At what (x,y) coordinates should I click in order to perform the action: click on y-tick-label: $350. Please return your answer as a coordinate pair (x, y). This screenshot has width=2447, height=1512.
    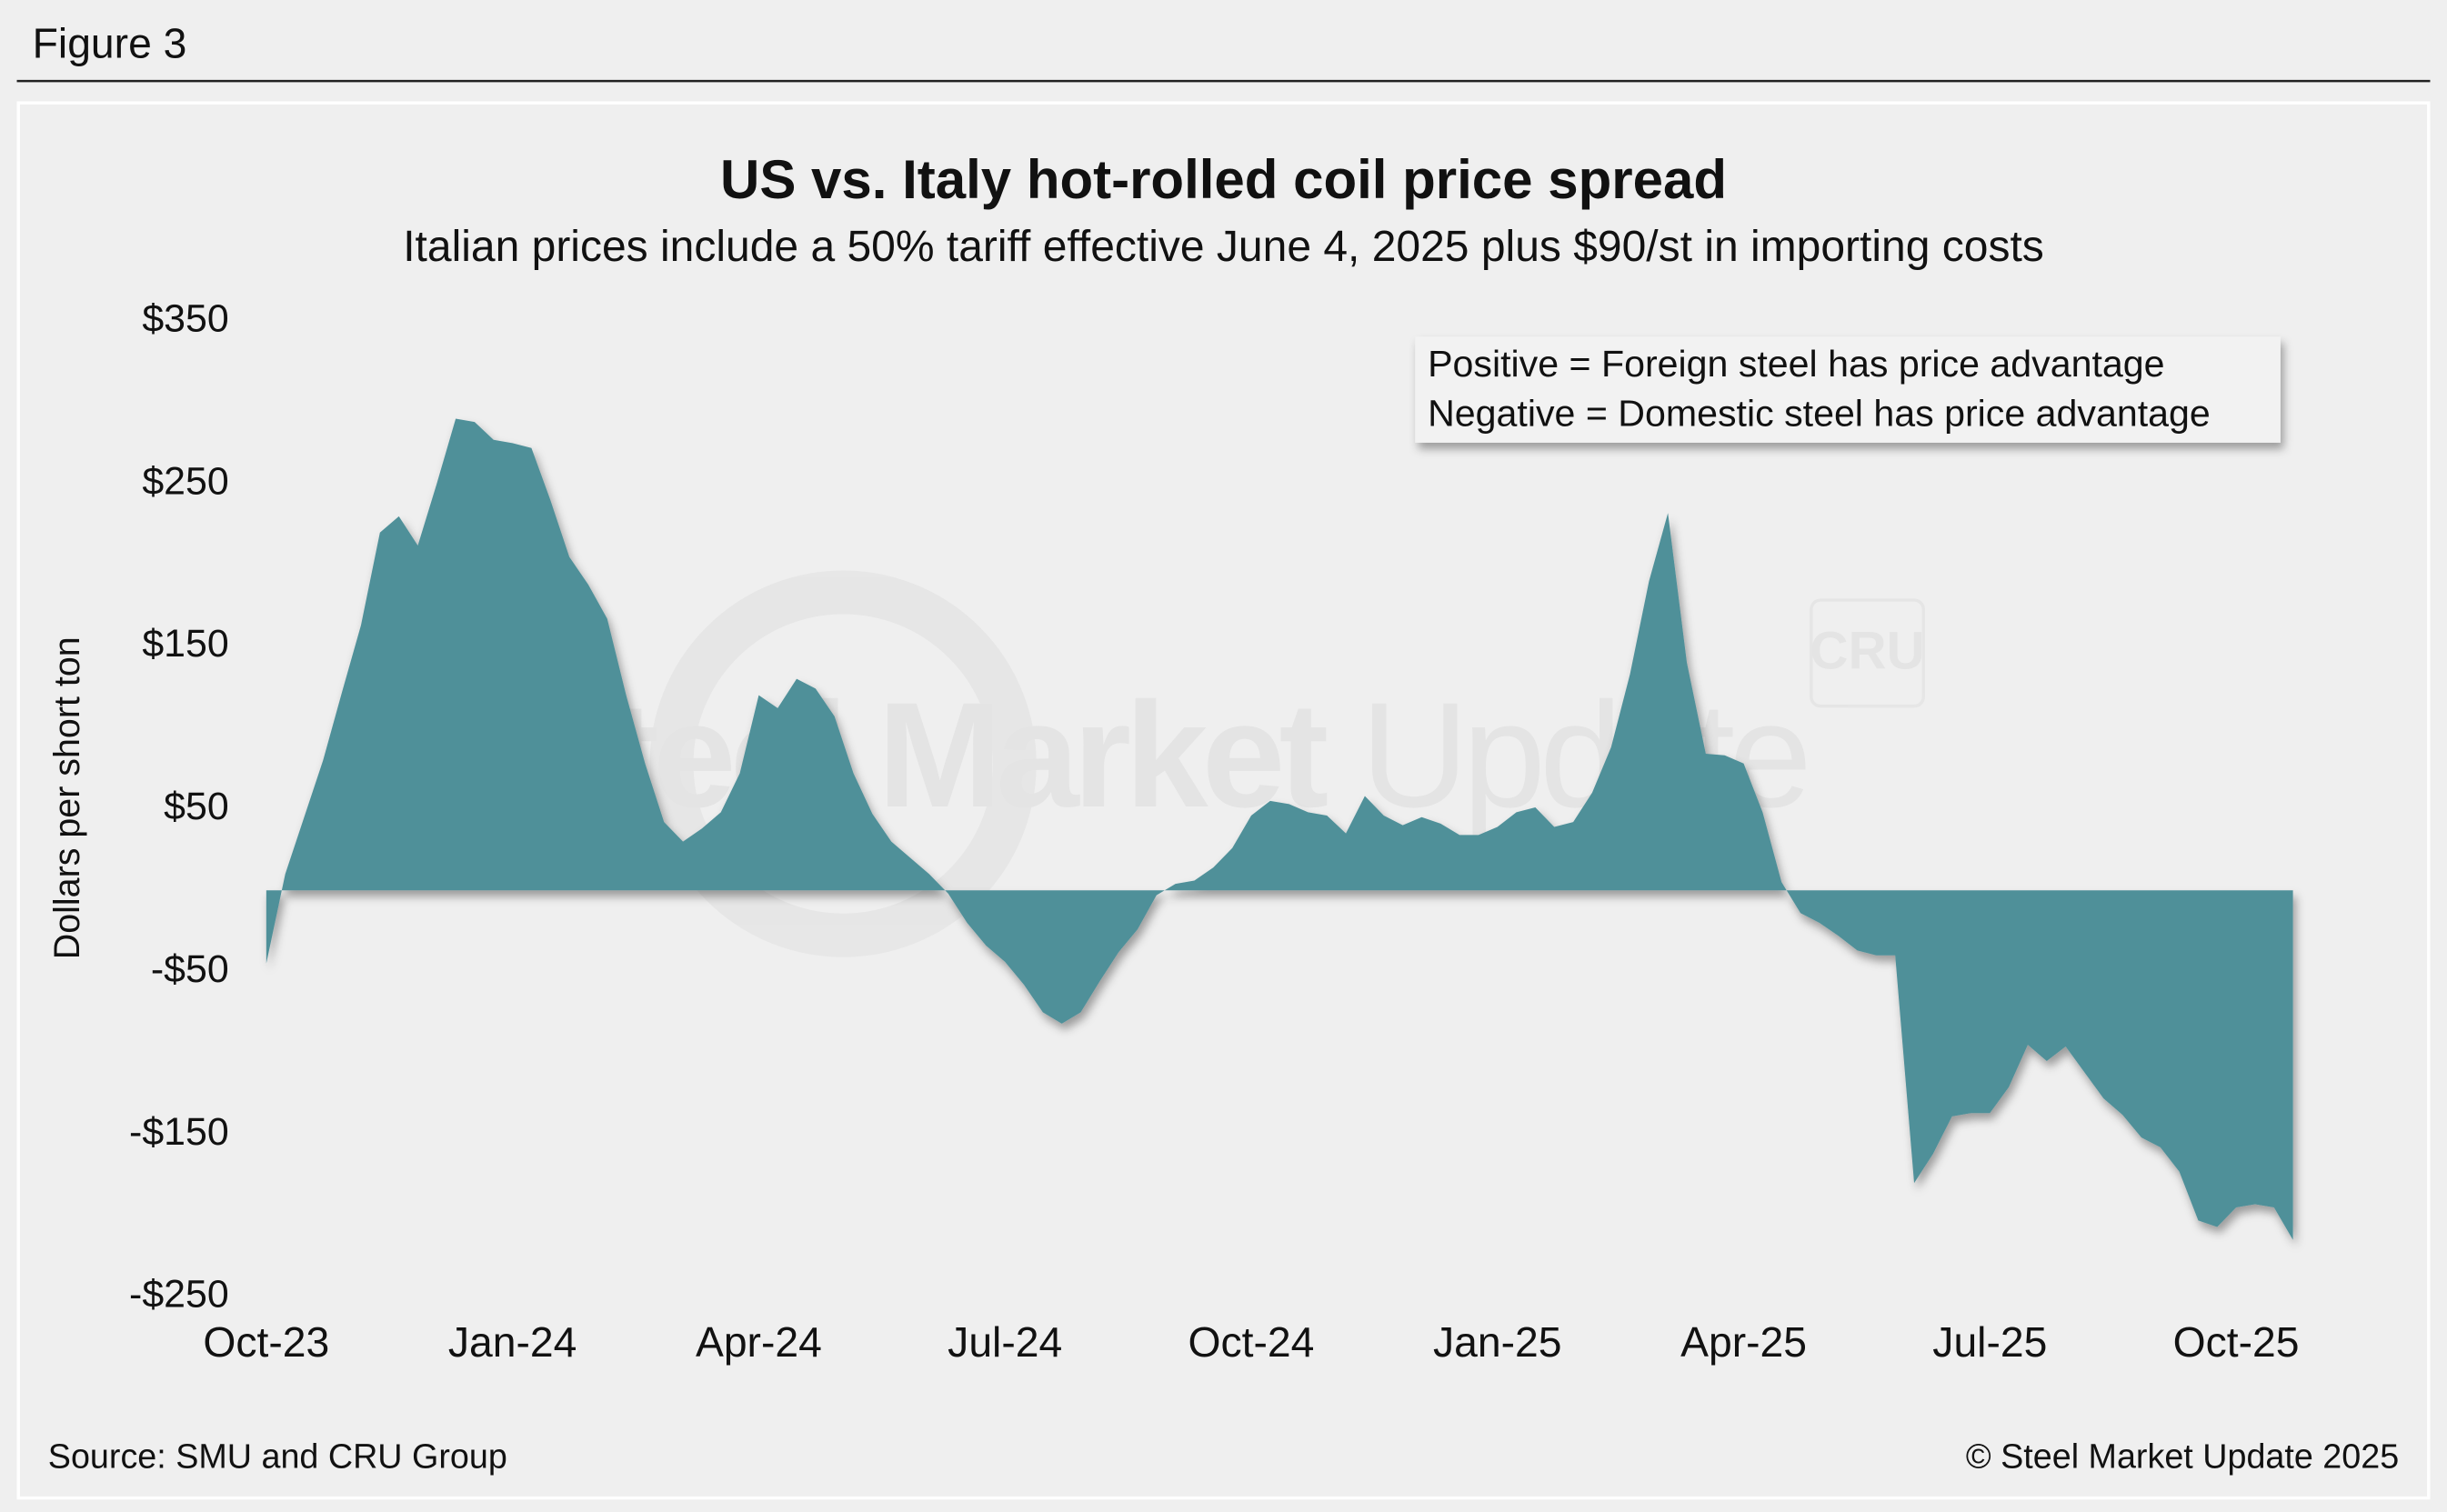
    Looking at the image, I should click on (185, 319).